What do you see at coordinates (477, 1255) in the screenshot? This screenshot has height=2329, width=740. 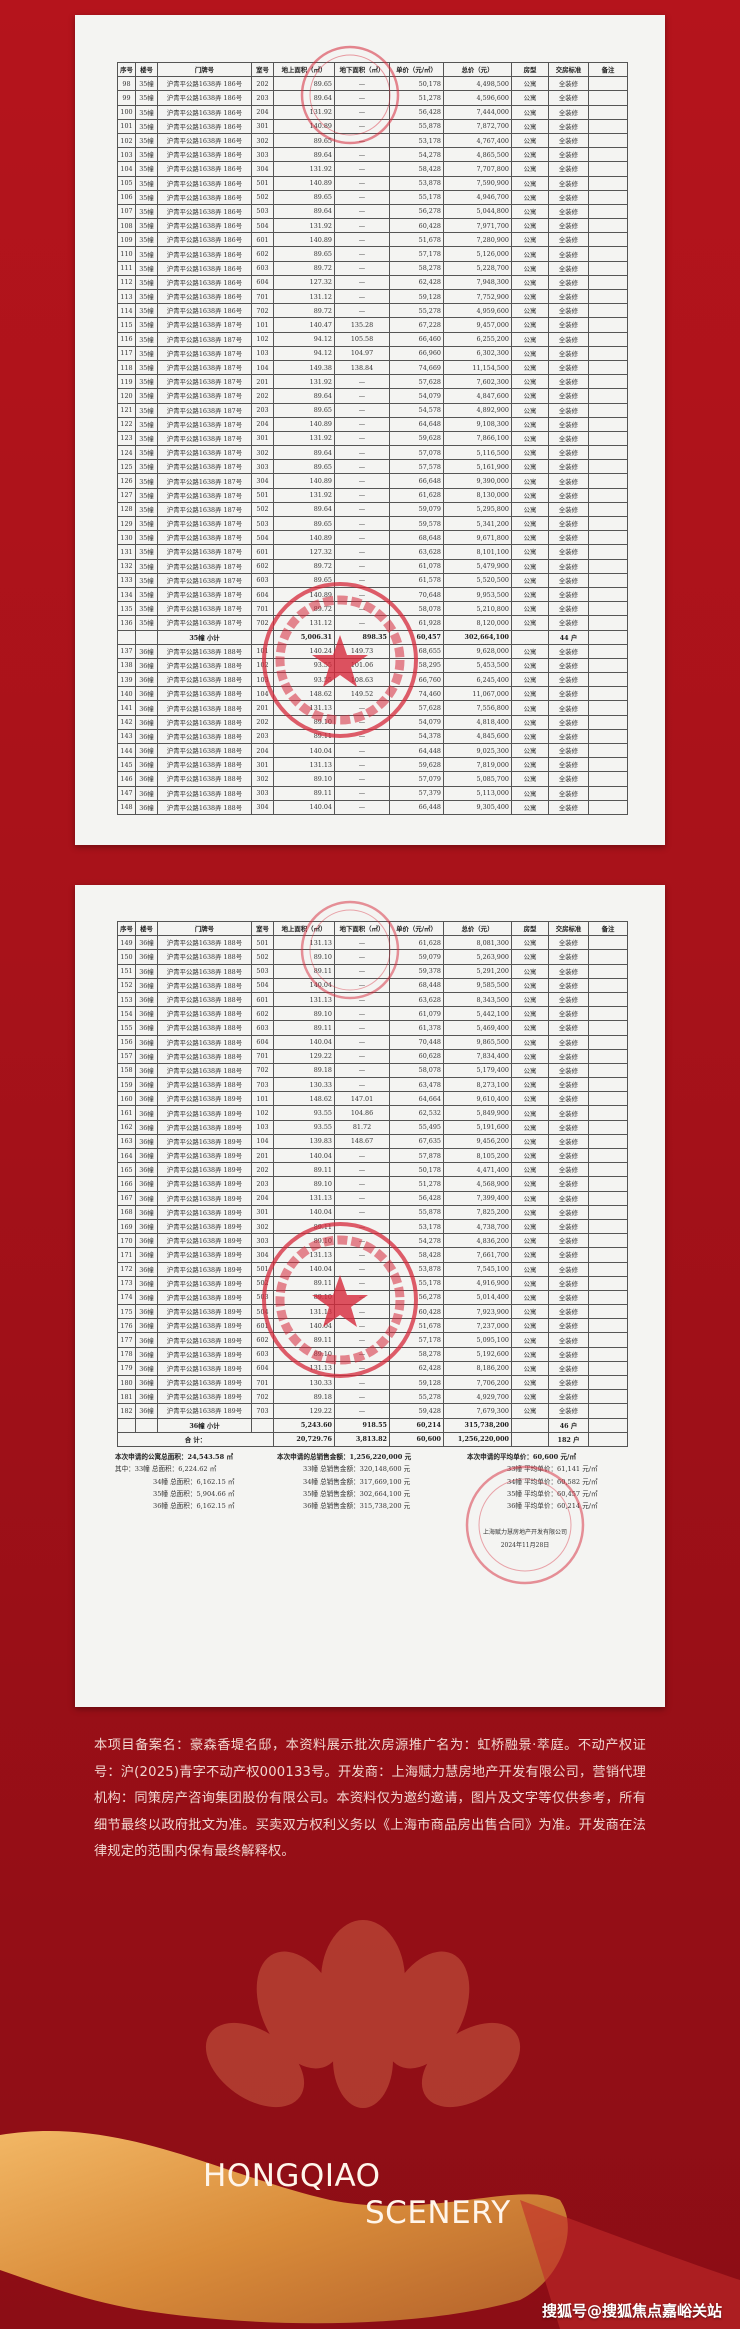 I see `cell-total-price: 7,661,700` at bounding box center [477, 1255].